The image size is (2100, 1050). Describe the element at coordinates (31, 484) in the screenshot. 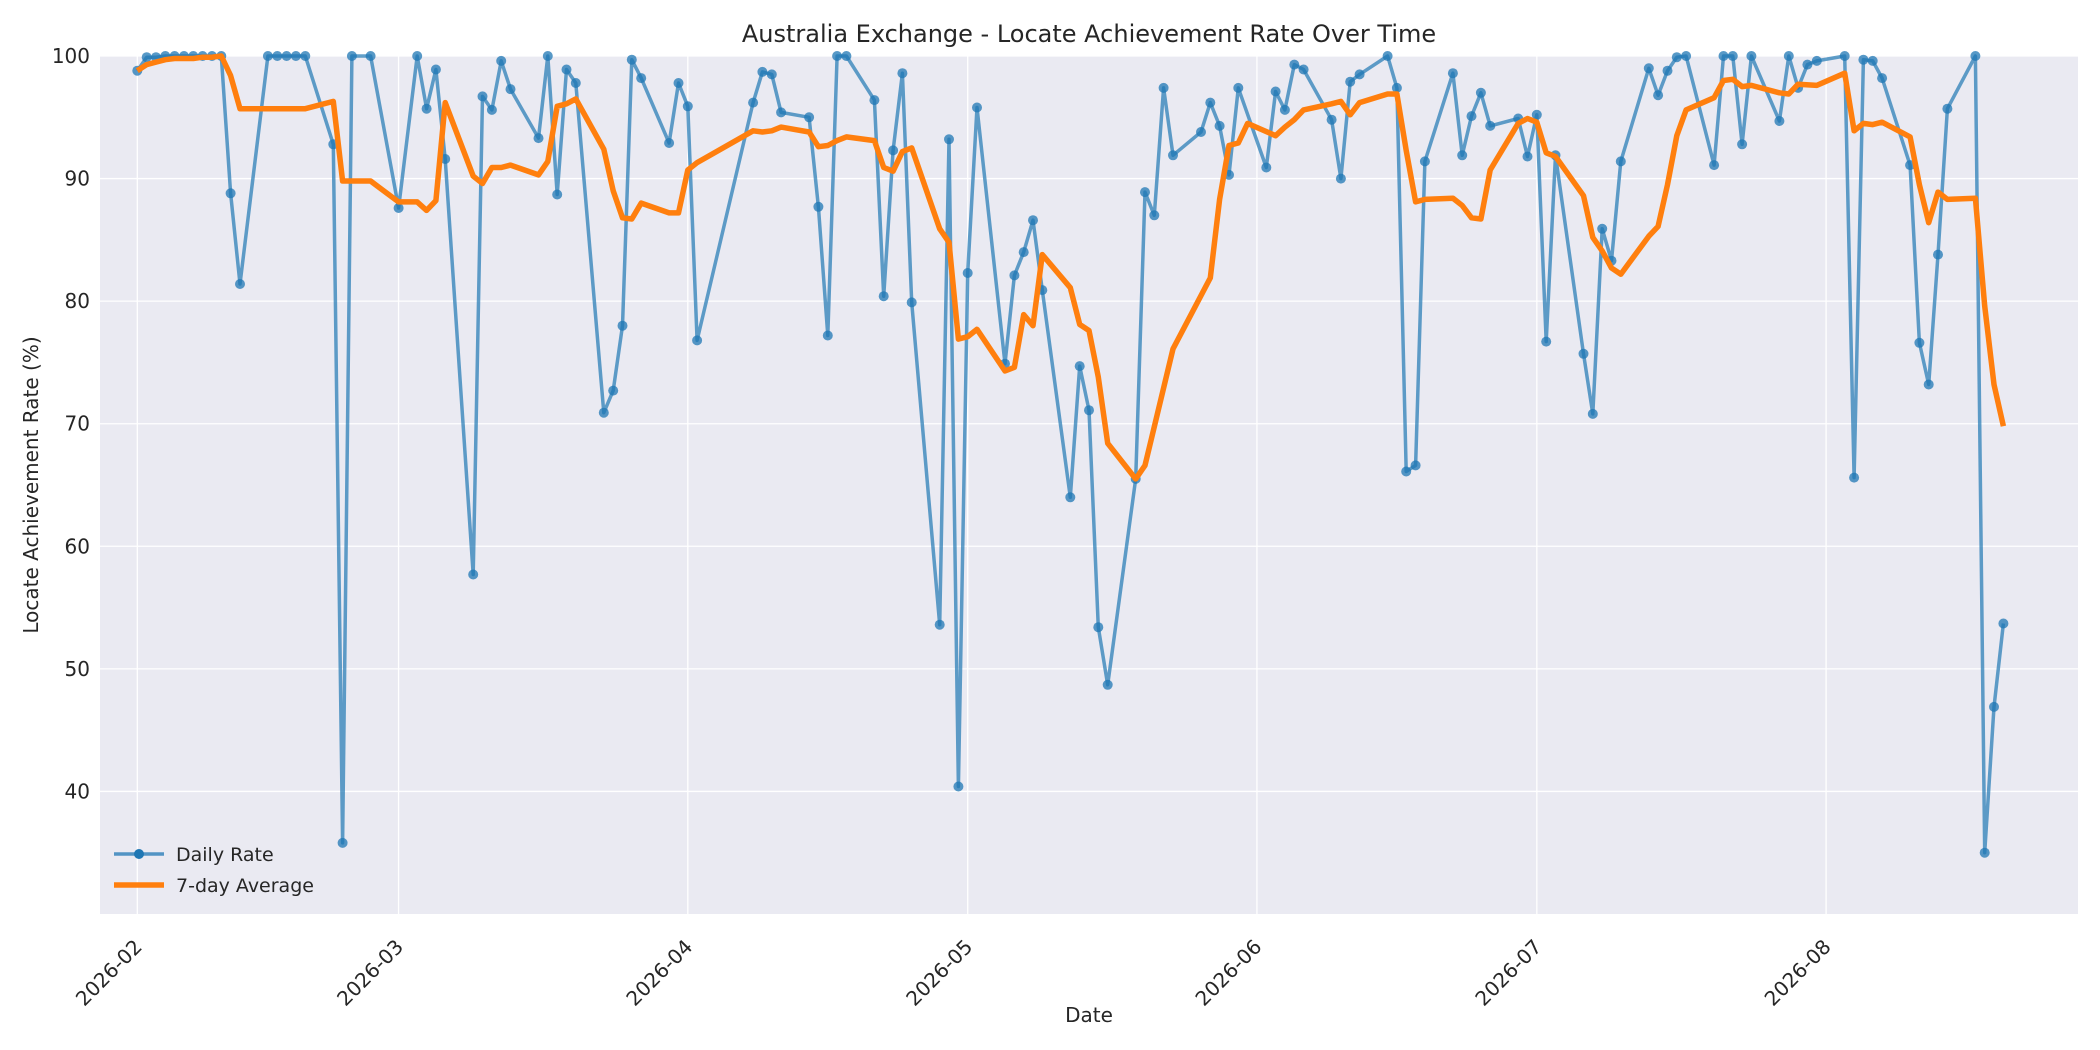

I see `y-axis-label: Locate Achievement Rate (%)` at that location.